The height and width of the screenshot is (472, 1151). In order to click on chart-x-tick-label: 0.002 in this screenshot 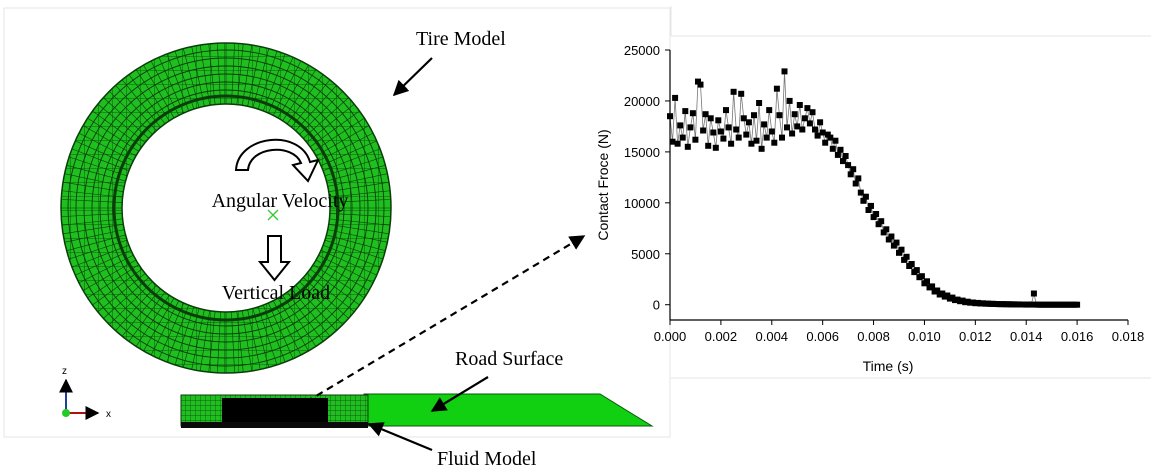, I will do `click(721, 336)`.